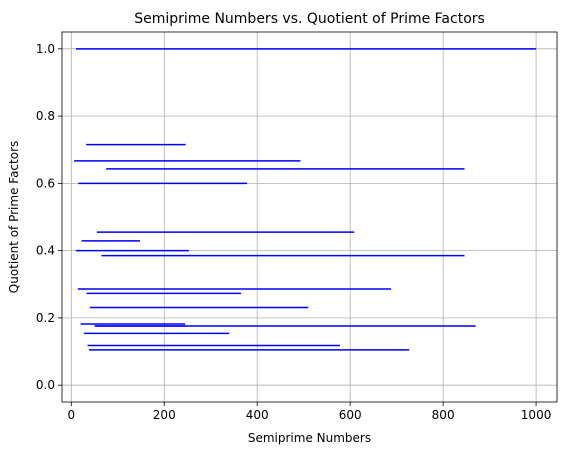 The height and width of the screenshot is (459, 567). What do you see at coordinates (45, 183) in the screenshot?
I see `y-tick-label: 0.6` at bounding box center [45, 183].